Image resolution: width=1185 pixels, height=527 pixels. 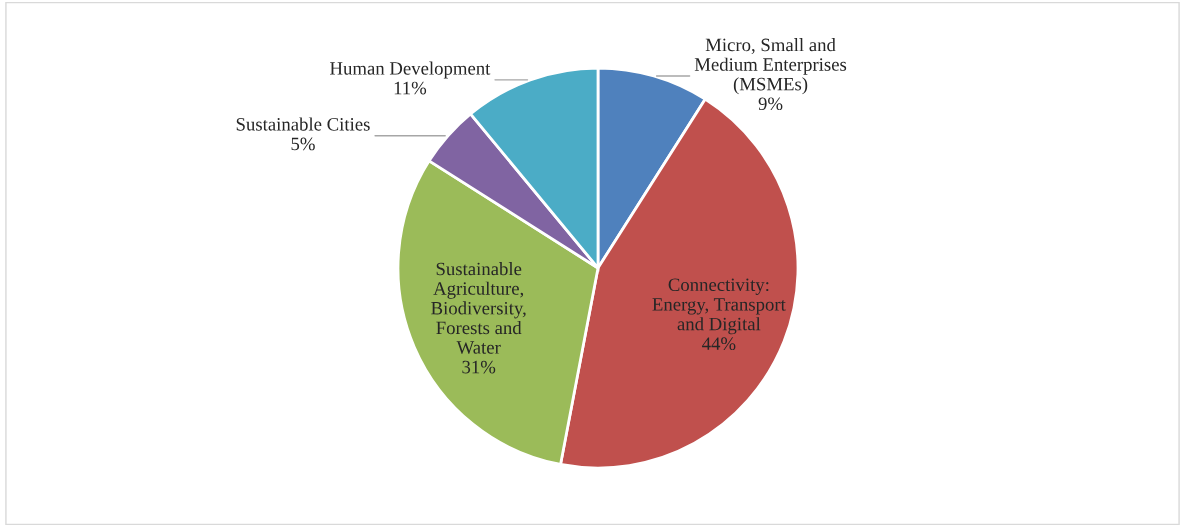 What do you see at coordinates (410, 88) in the screenshot?
I see `data-label: 11%` at bounding box center [410, 88].